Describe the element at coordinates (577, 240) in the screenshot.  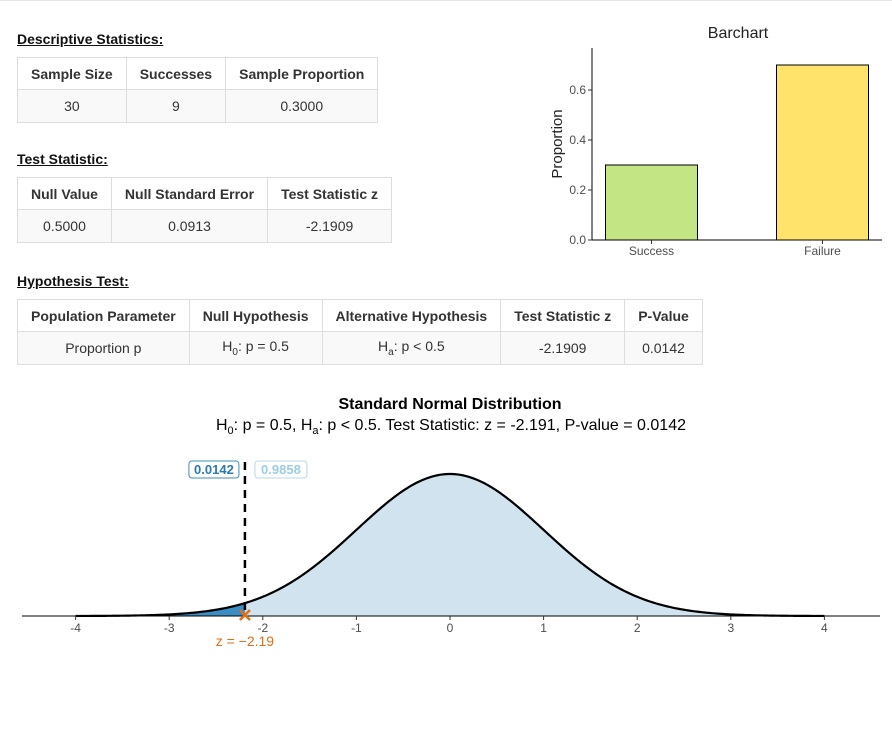
I see `barchart-y-tick-label: 0.0` at that location.